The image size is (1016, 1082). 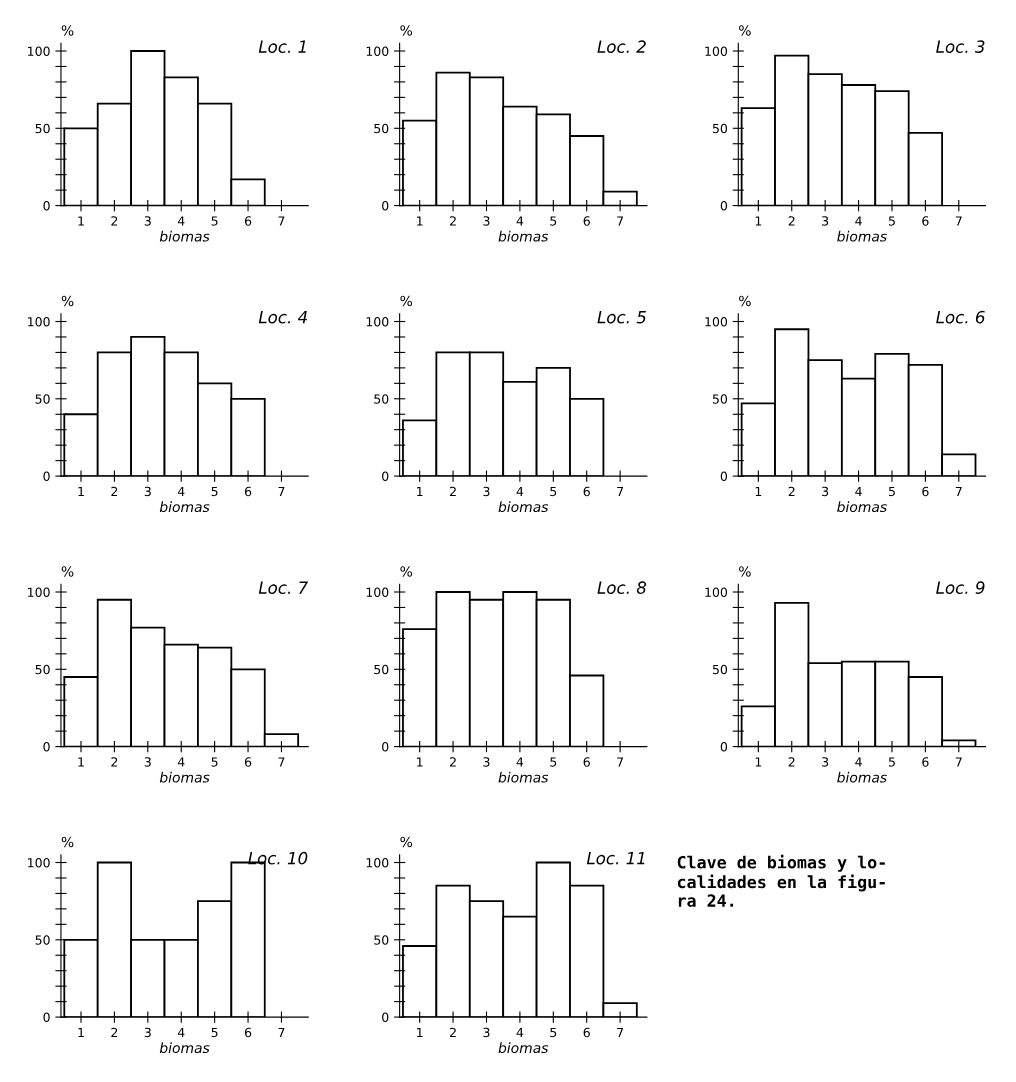 What do you see at coordinates (622, 587) in the screenshot?
I see `chart-title: Loc. 8` at bounding box center [622, 587].